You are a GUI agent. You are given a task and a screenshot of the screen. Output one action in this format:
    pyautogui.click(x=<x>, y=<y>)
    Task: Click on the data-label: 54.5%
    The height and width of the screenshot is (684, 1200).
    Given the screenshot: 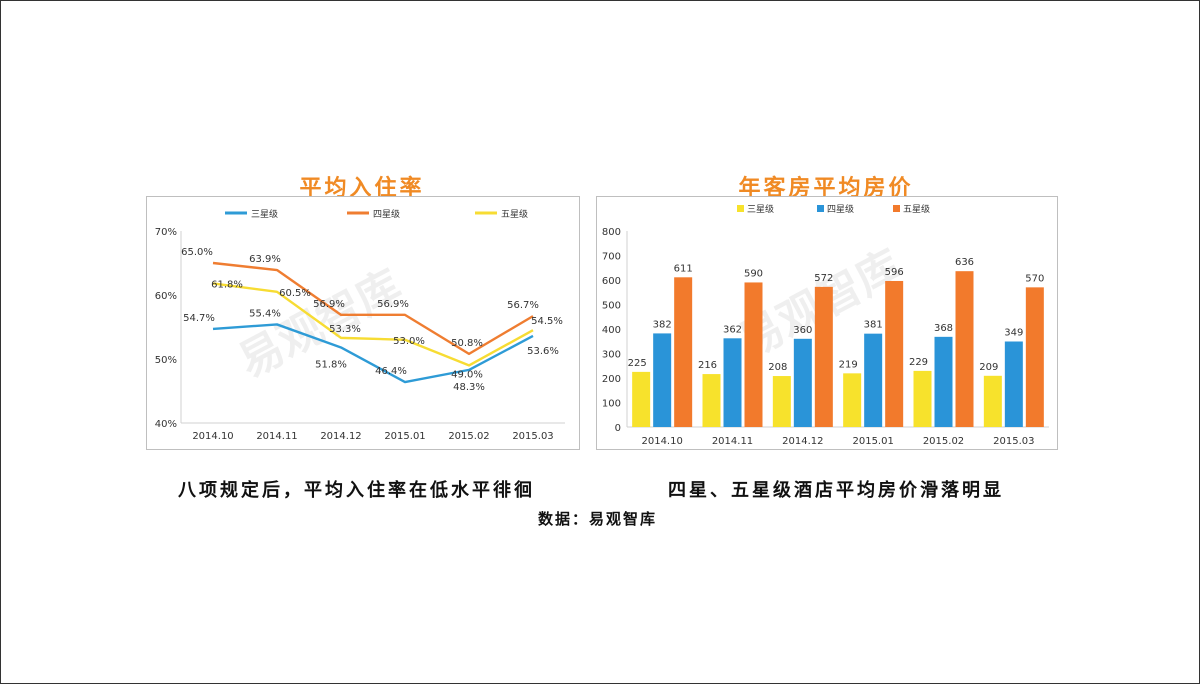 What is the action you would take?
    pyautogui.click(x=547, y=321)
    